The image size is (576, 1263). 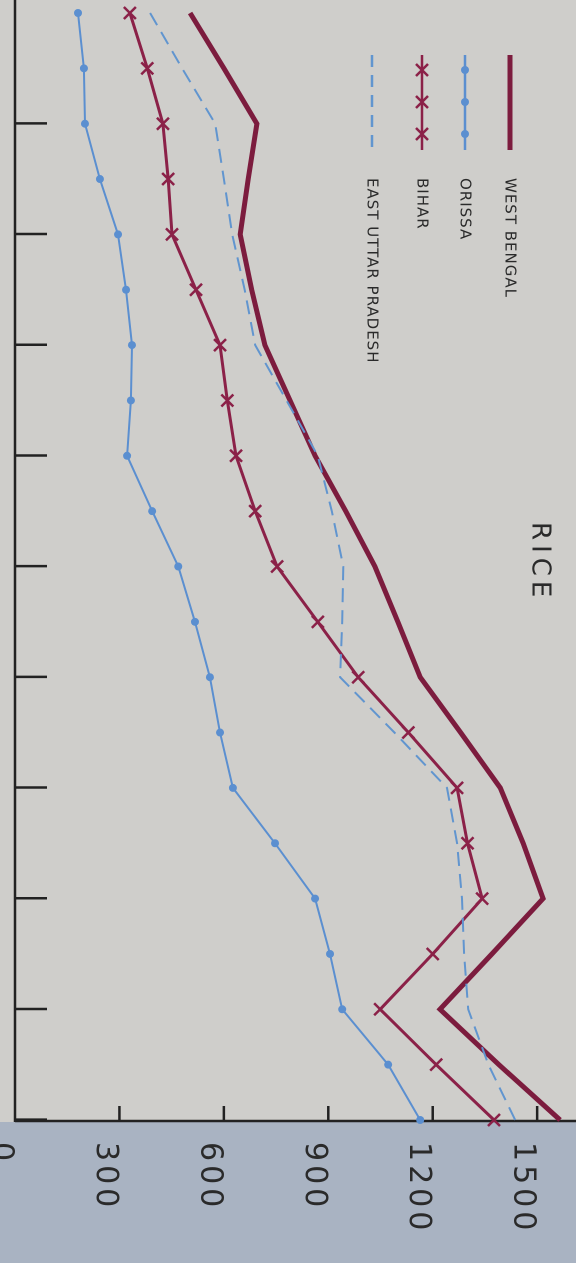 I want to click on y-tick-label: 1500, so click(x=524, y=1188).